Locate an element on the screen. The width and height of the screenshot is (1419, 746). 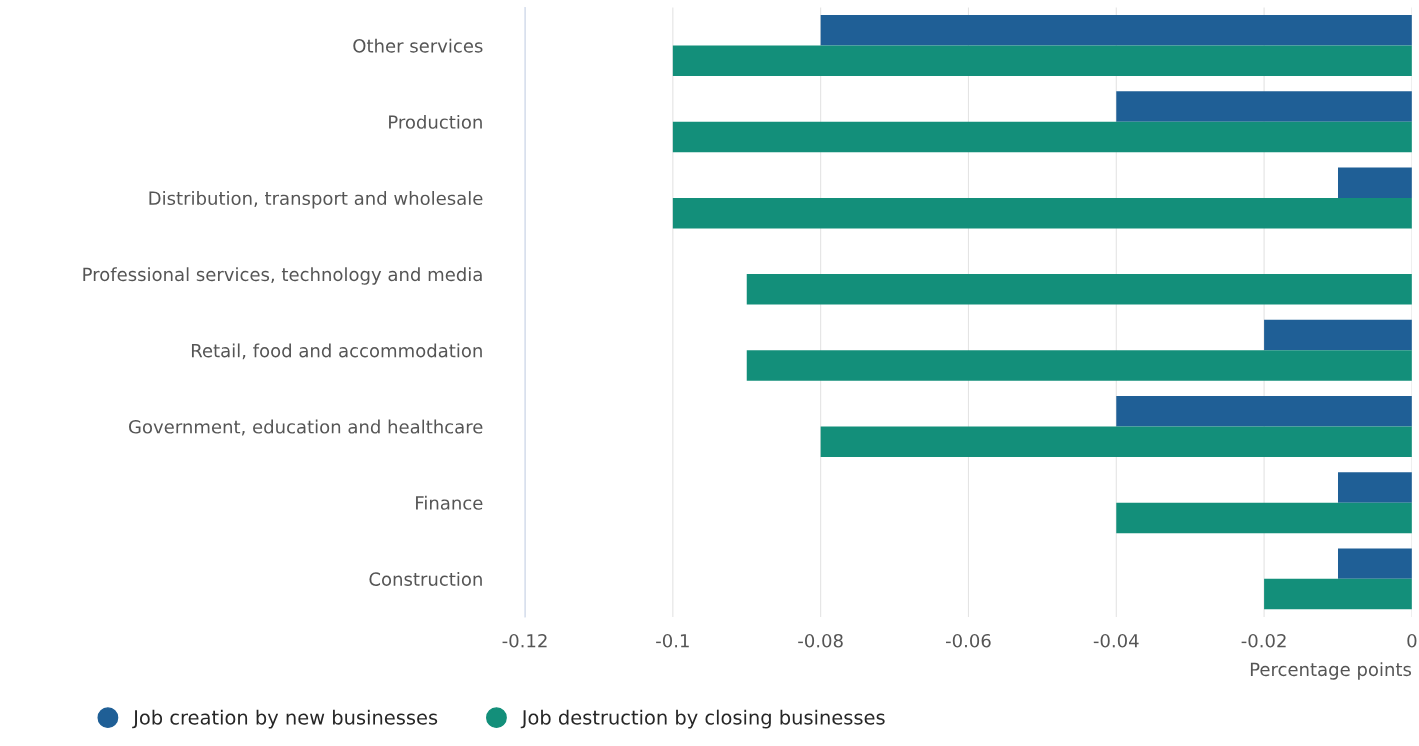
x-tick-label: 0 is located at coordinates (1412, 640).